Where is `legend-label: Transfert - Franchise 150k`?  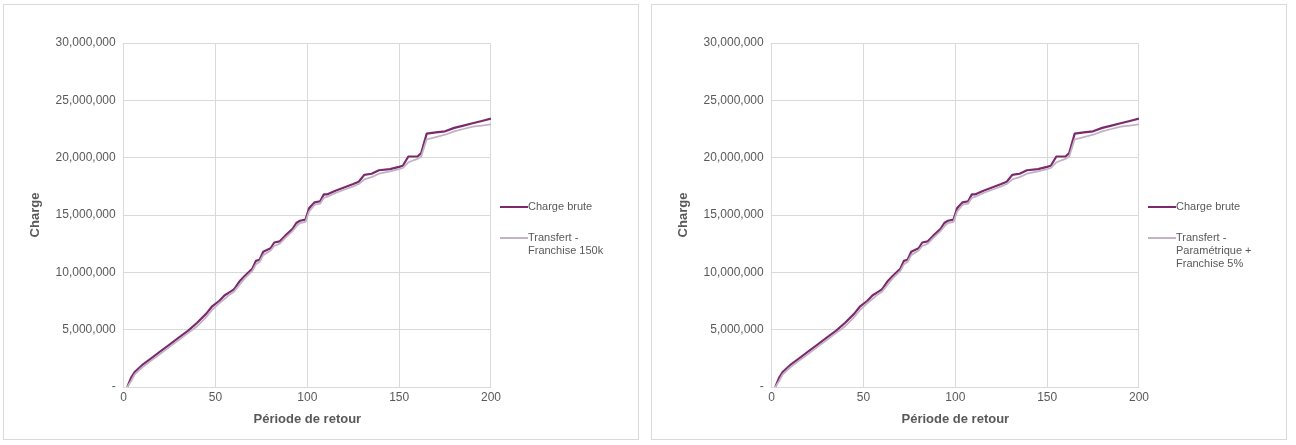 legend-label: Transfert - Franchise 150k is located at coordinates (566, 244).